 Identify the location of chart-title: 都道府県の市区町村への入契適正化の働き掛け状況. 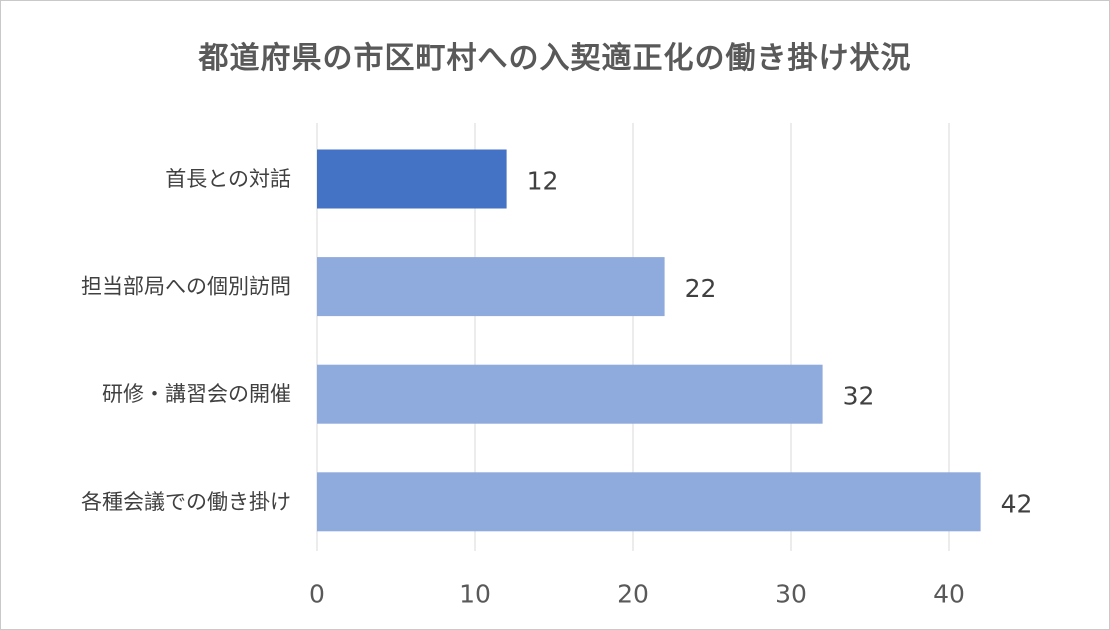
(555, 58).